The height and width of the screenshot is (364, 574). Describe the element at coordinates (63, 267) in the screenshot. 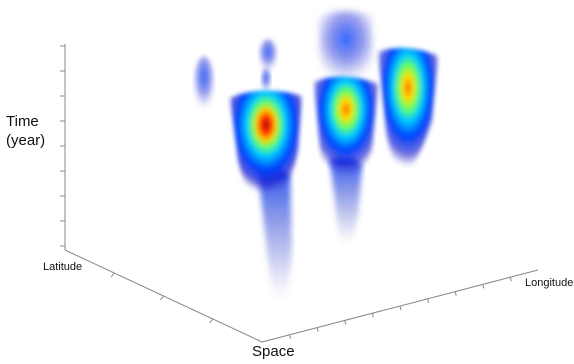

I see `latitude-axis-label: Latitude` at that location.